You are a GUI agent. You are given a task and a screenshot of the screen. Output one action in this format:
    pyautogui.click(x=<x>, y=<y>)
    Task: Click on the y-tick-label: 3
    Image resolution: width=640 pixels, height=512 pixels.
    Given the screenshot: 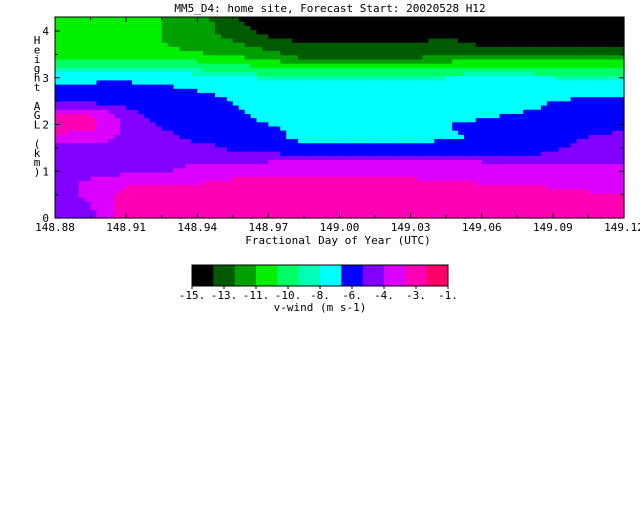 What is the action you would take?
    pyautogui.click(x=45, y=78)
    